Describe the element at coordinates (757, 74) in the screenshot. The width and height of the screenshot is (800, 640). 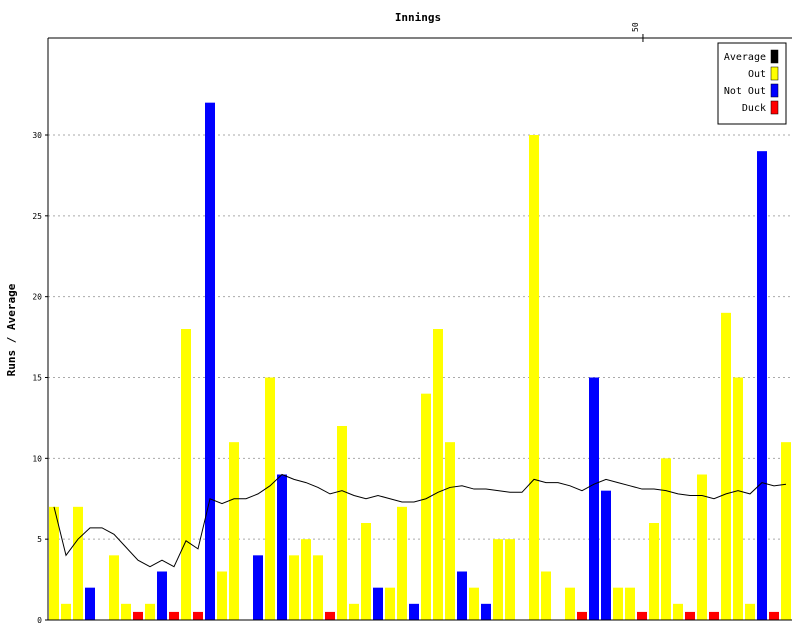
I see `legend-label: Out` at that location.